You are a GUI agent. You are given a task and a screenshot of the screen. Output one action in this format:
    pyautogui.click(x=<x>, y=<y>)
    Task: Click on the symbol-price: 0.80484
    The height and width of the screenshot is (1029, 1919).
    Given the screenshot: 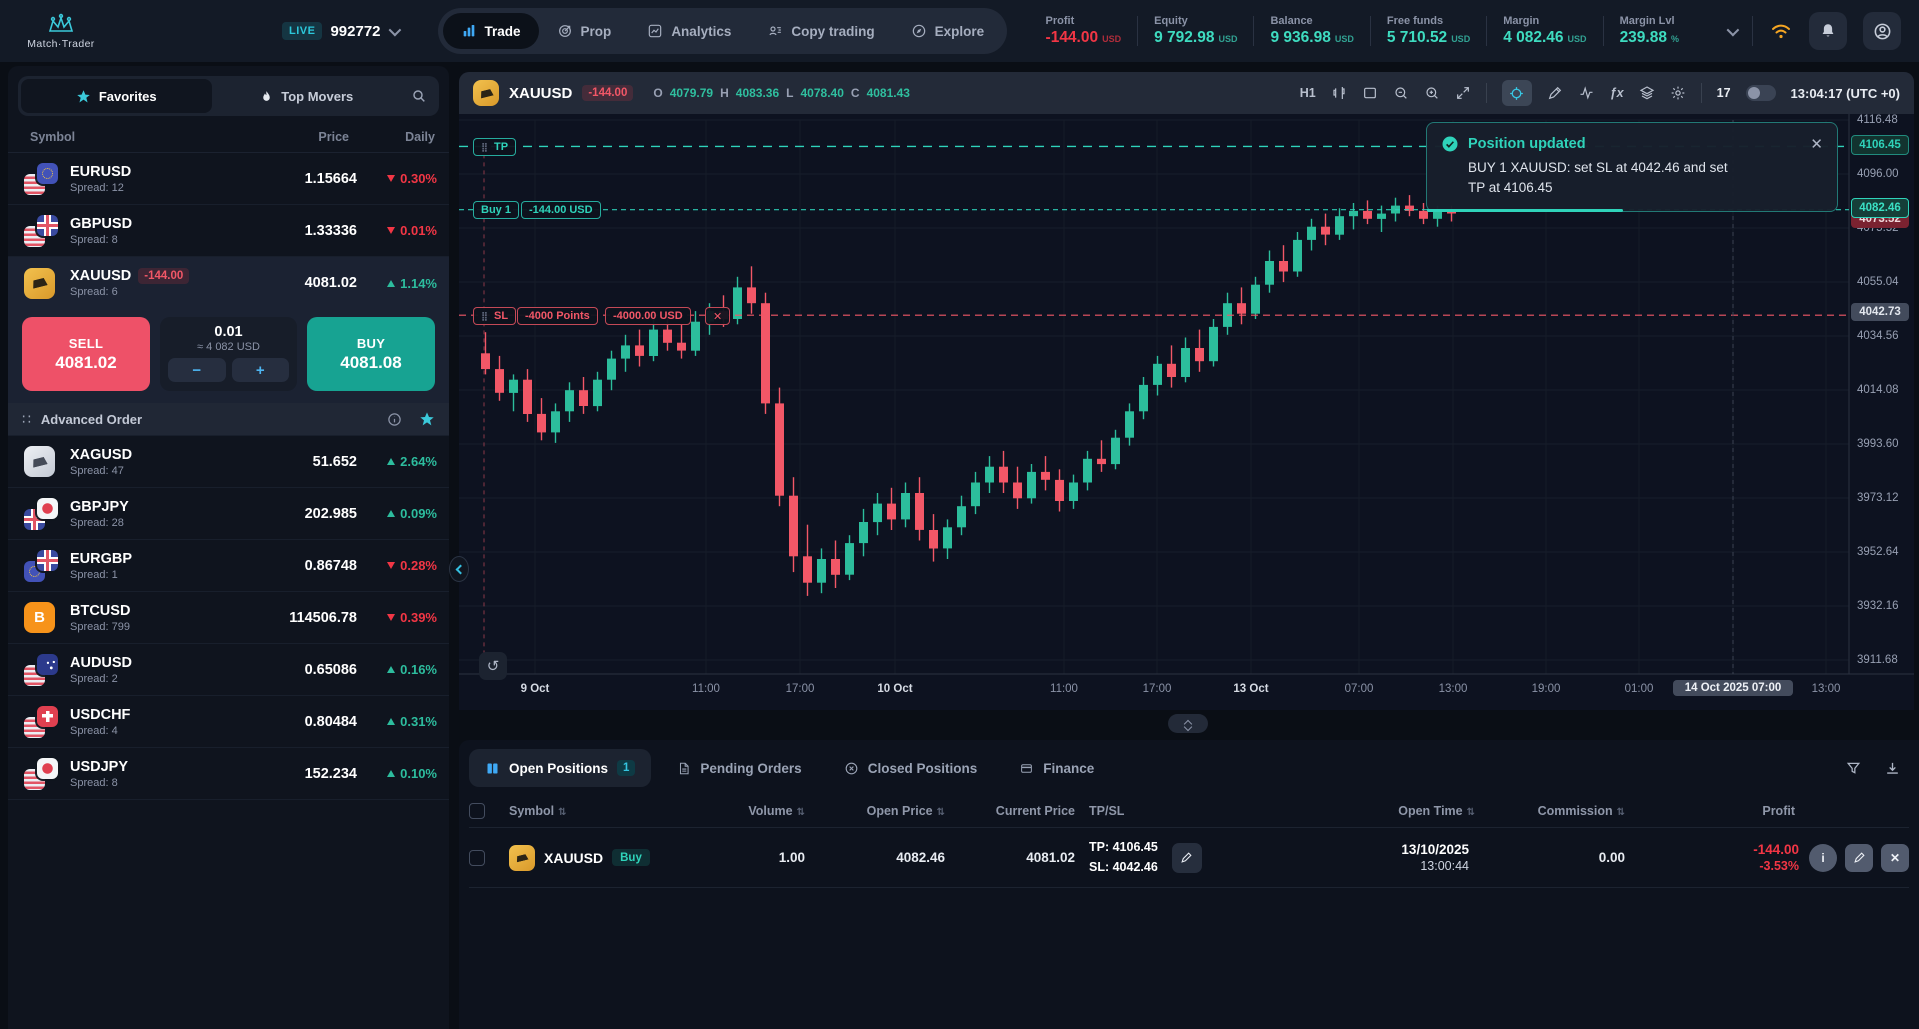 What is the action you would take?
    pyautogui.click(x=330, y=721)
    